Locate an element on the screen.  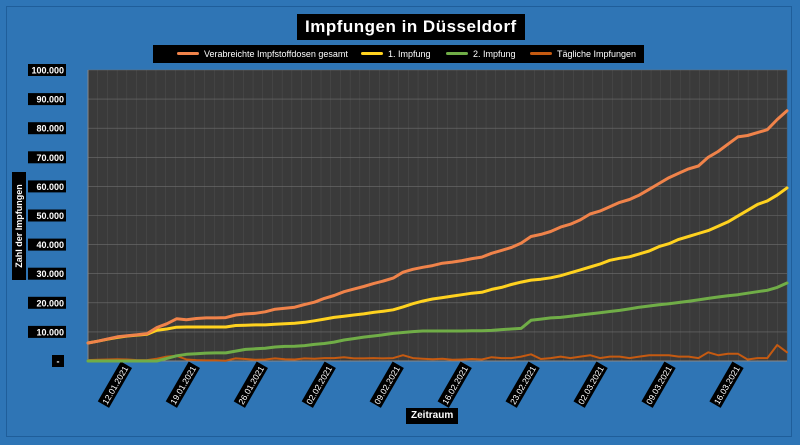
x-tick-label-group: 23.02.2021 is located at coordinates (522, 384).